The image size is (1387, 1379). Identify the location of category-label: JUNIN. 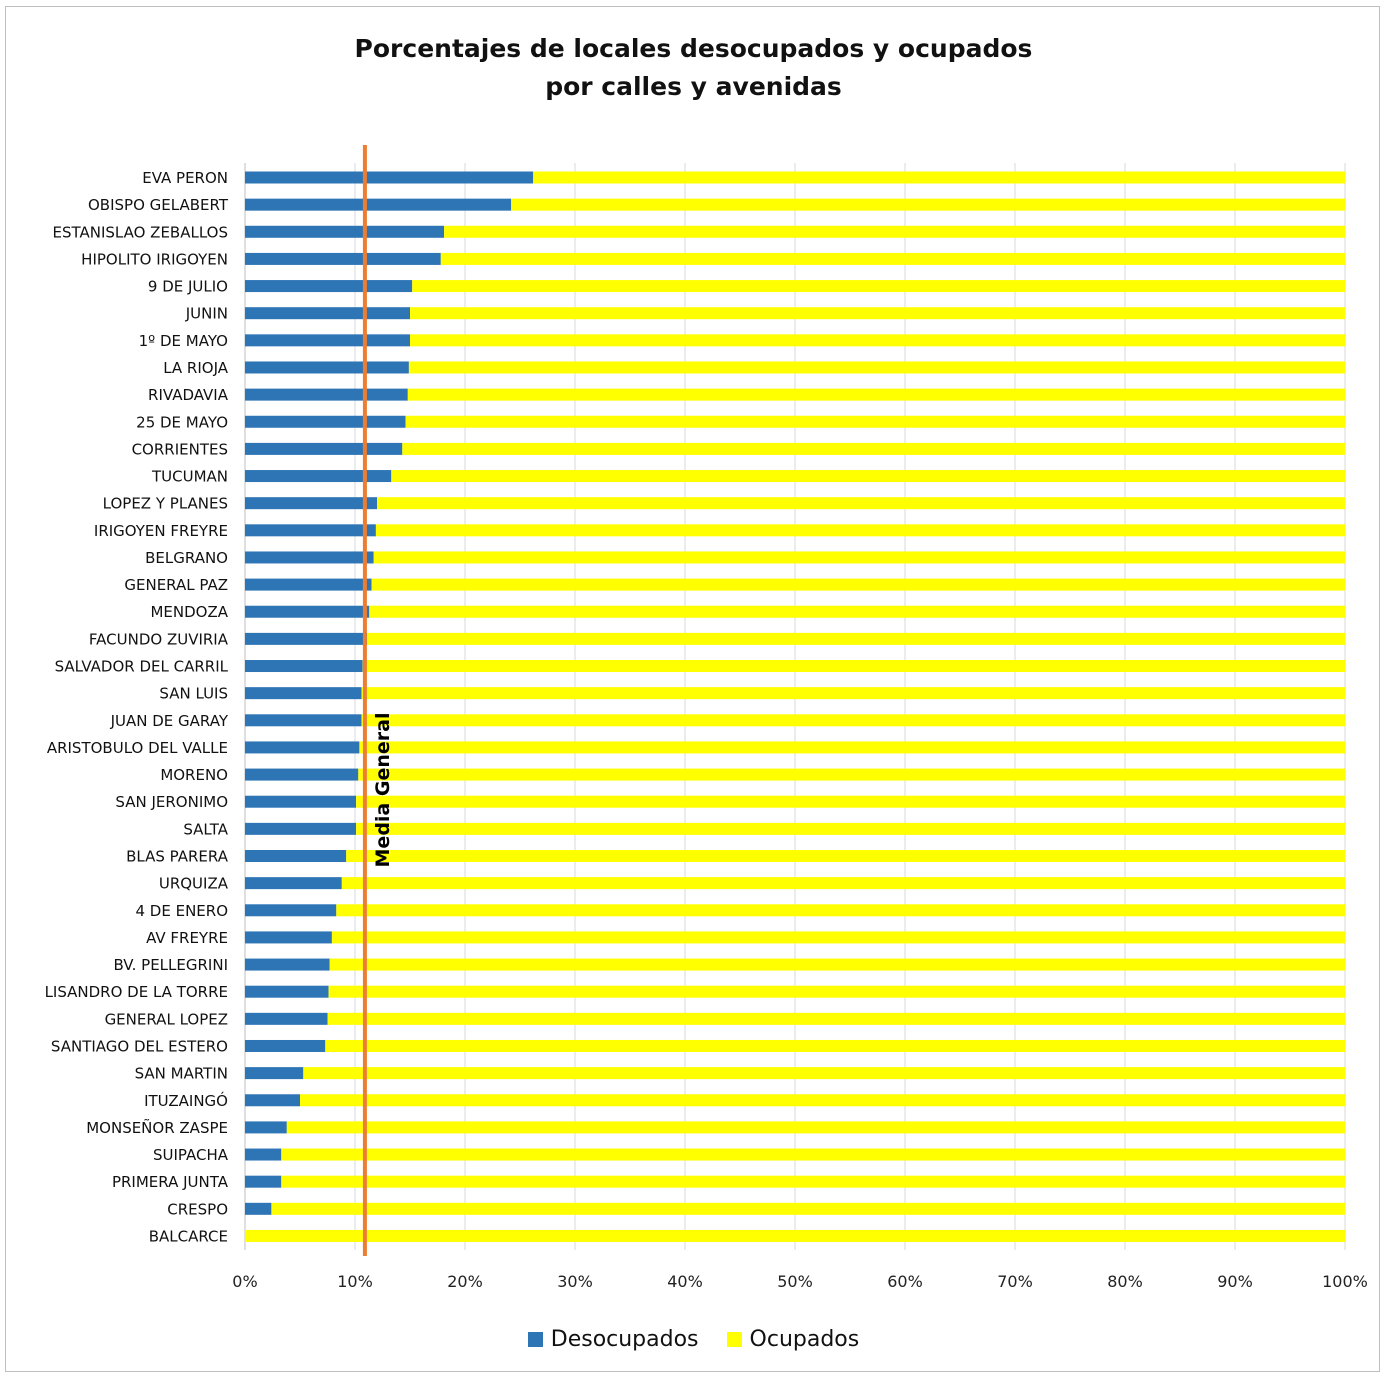
(206, 314).